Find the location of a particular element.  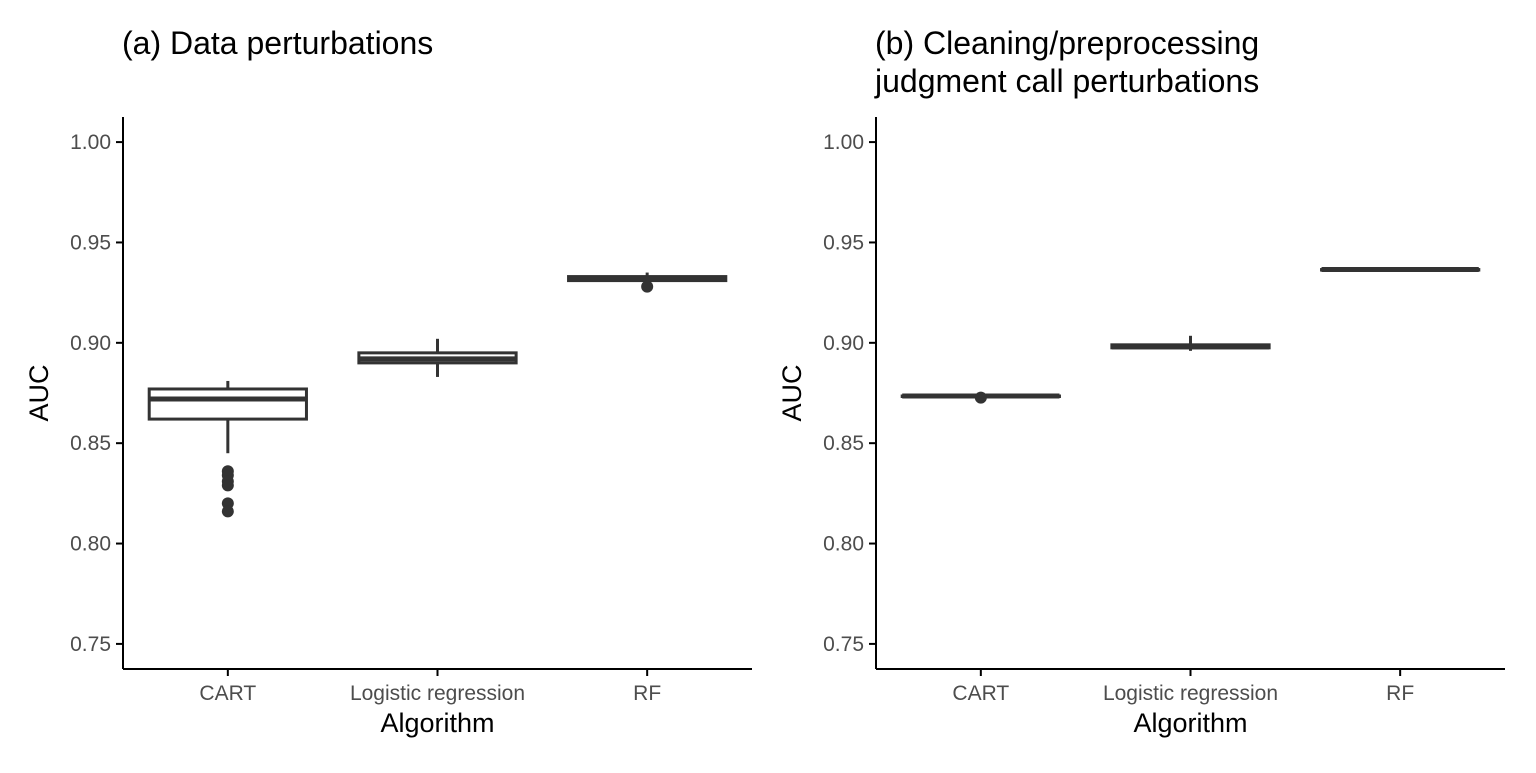

panel-title: (b) Cleaning/preprocessing is located at coordinates (1067, 43).